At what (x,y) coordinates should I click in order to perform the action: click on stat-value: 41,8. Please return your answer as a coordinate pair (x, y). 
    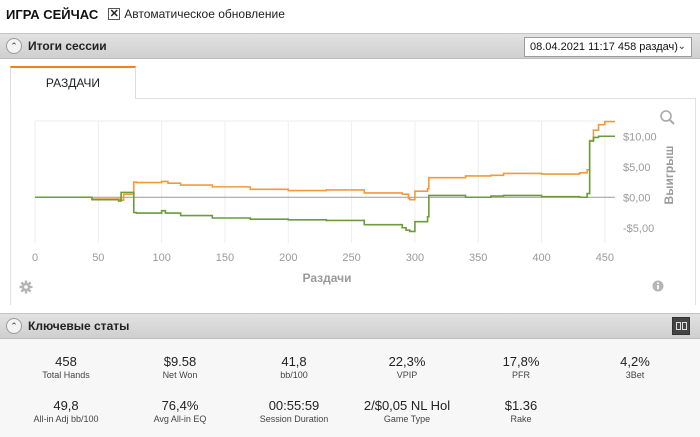
    Looking at the image, I should click on (294, 361).